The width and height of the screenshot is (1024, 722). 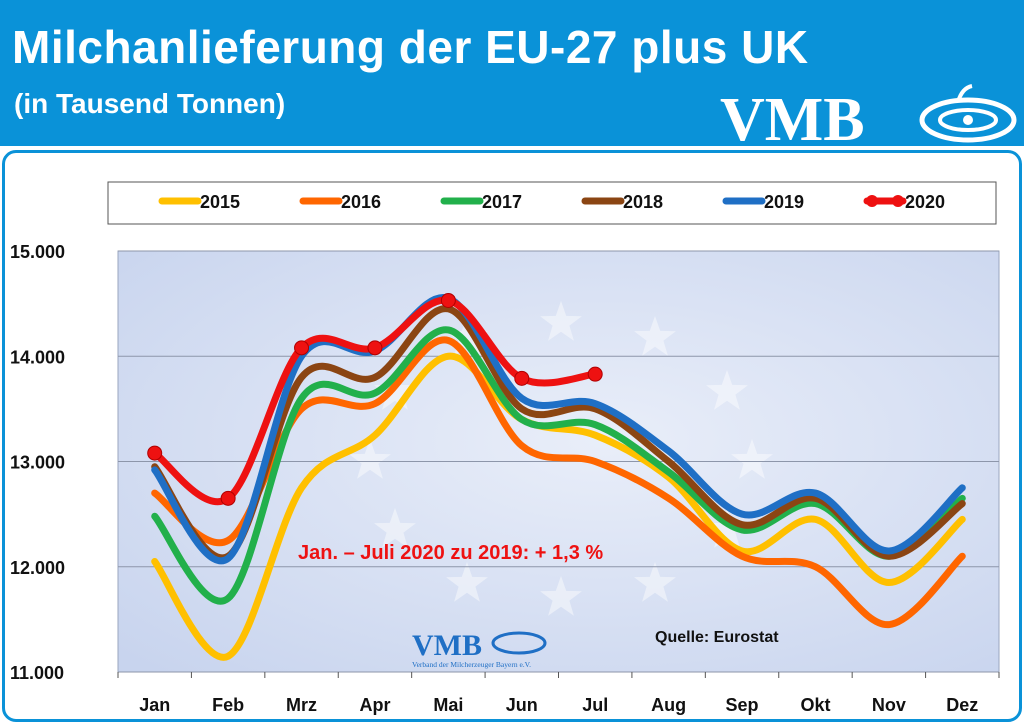 What do you see at coordinates (868, 117) in the screenshot?
I see `vmb-logo: VMB` at bounding box center [868, 117].